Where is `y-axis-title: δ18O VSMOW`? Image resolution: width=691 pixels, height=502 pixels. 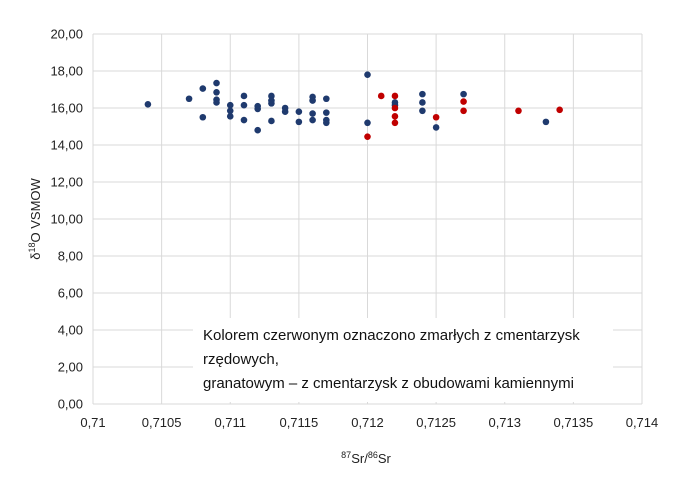 y-axis-title: δ18O VSMOW is located at coordinates (35, 219).